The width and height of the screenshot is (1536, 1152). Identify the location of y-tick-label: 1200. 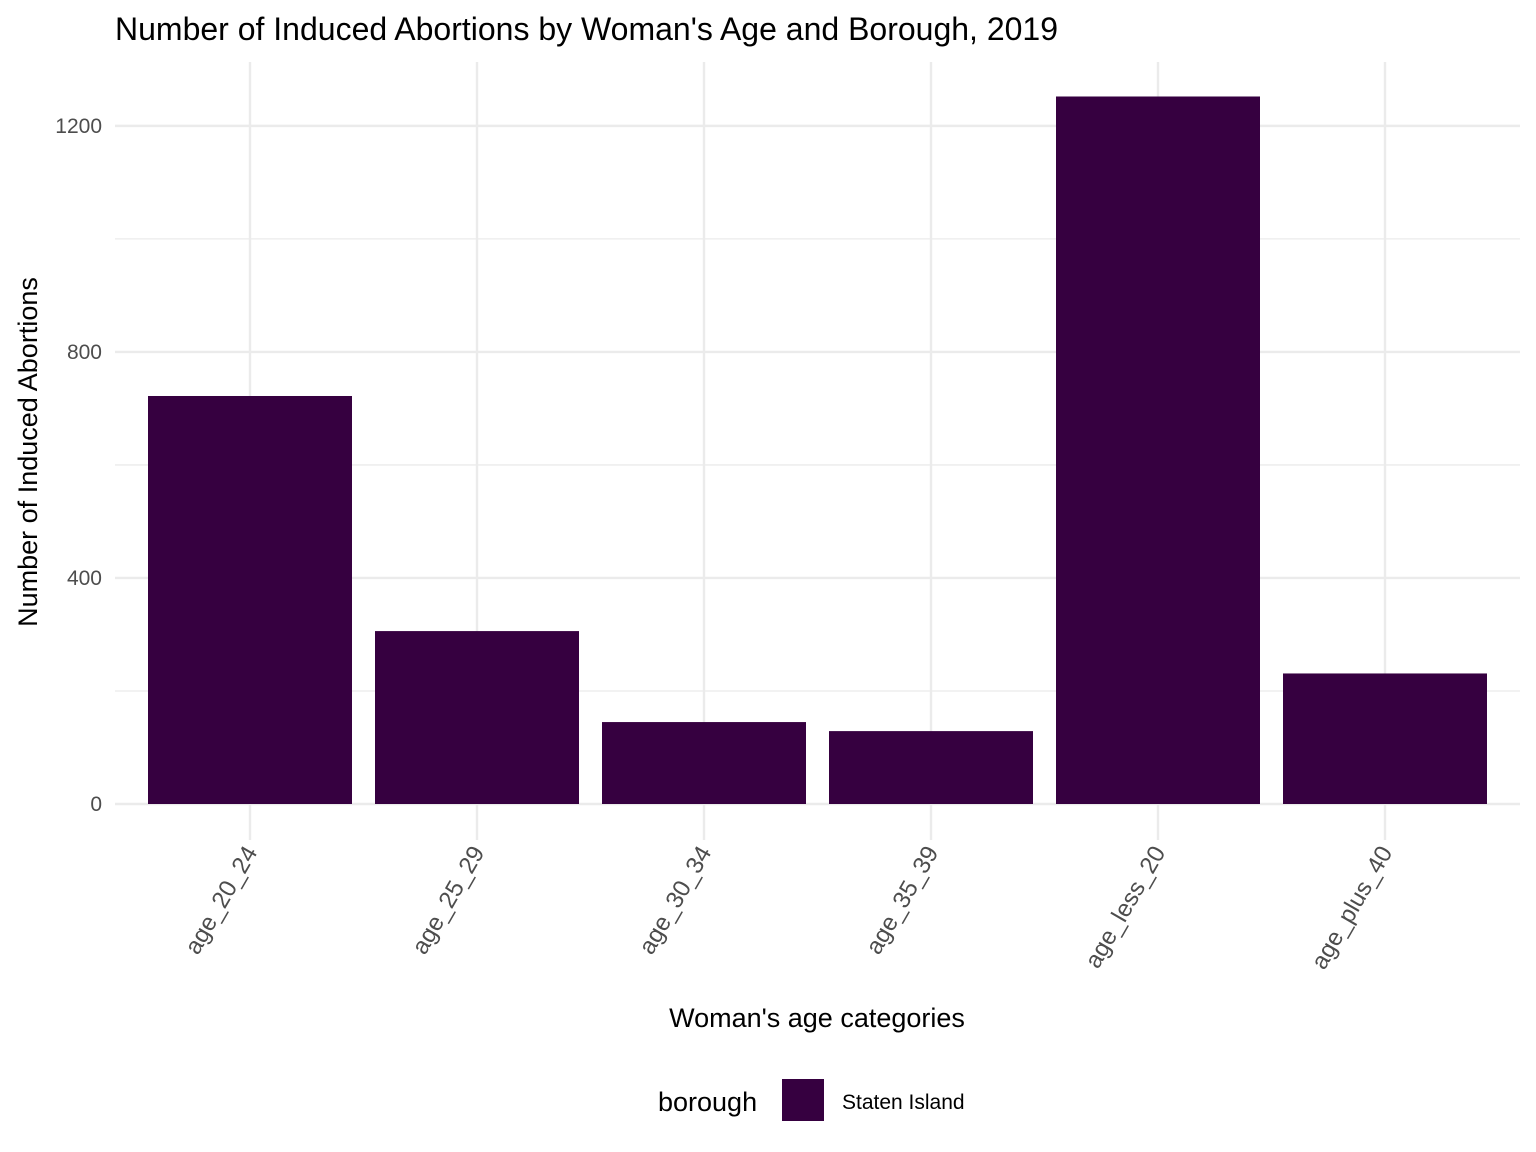
(78, 126).